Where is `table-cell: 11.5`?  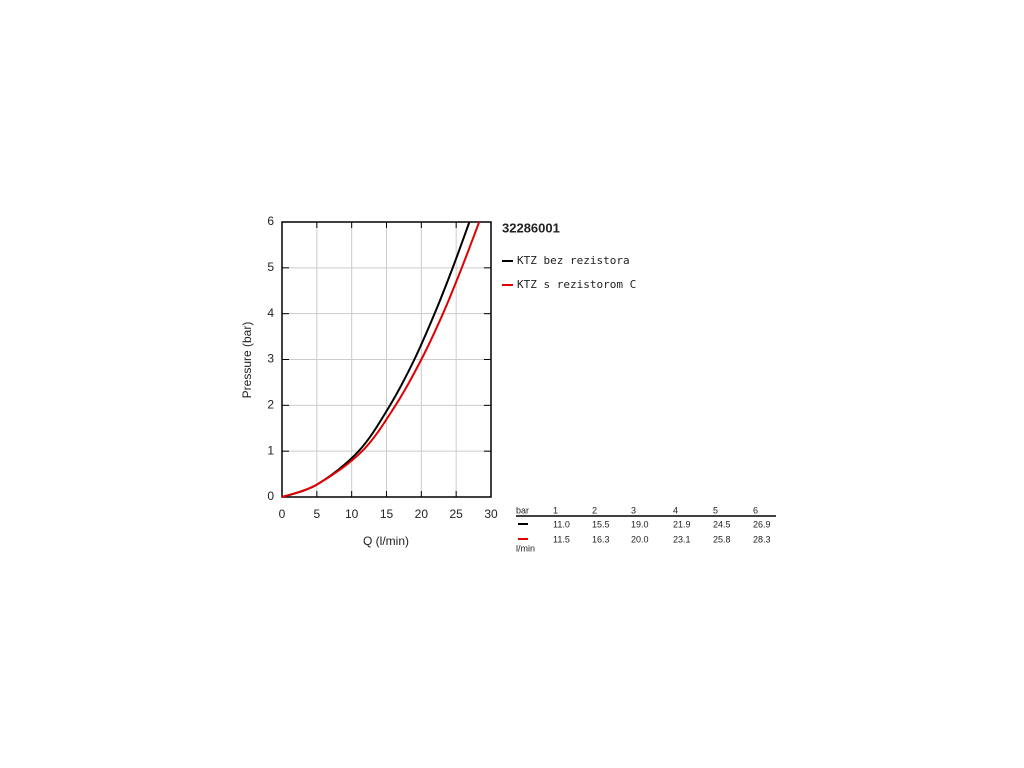 table-cell: 11.5 is located at coordinates (561, 539).